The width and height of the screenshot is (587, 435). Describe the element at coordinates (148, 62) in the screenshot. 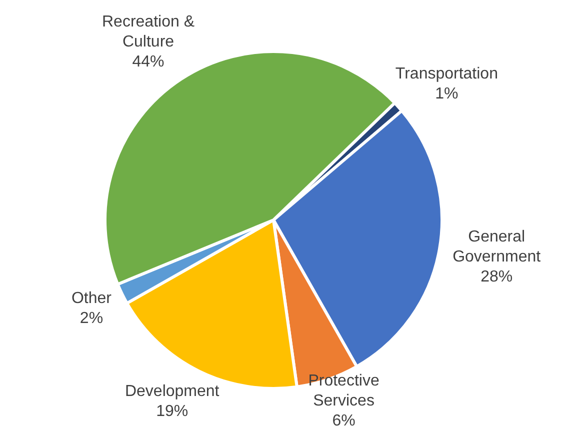

I see `data-label: 44%` at that location.